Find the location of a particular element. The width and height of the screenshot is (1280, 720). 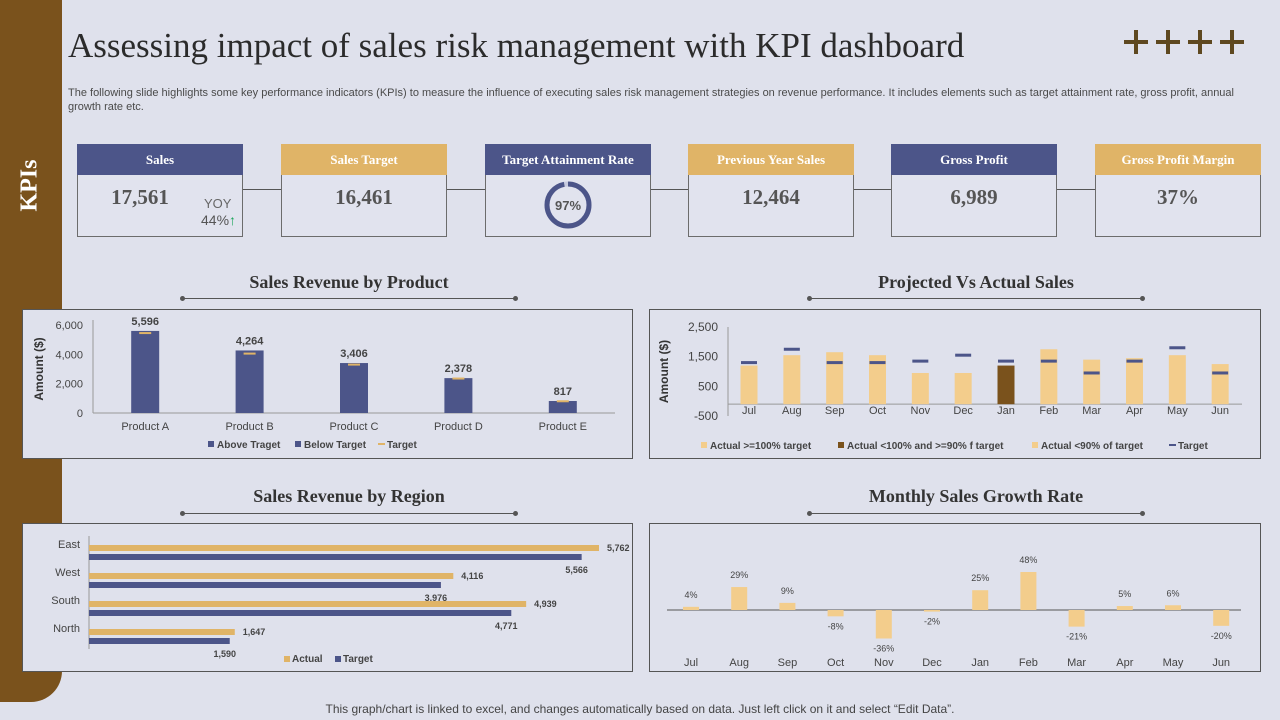

attainment-ring-arc is located at coordinates (568, 205).